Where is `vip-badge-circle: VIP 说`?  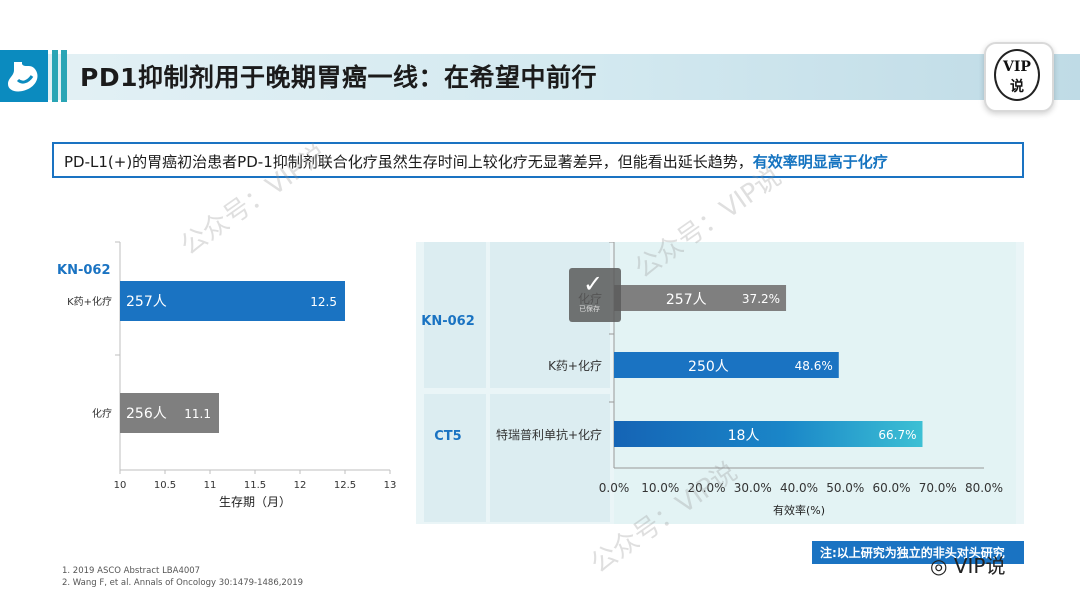 vip-badge-circle: VIP 说 is located at coordinates (1017, 75).